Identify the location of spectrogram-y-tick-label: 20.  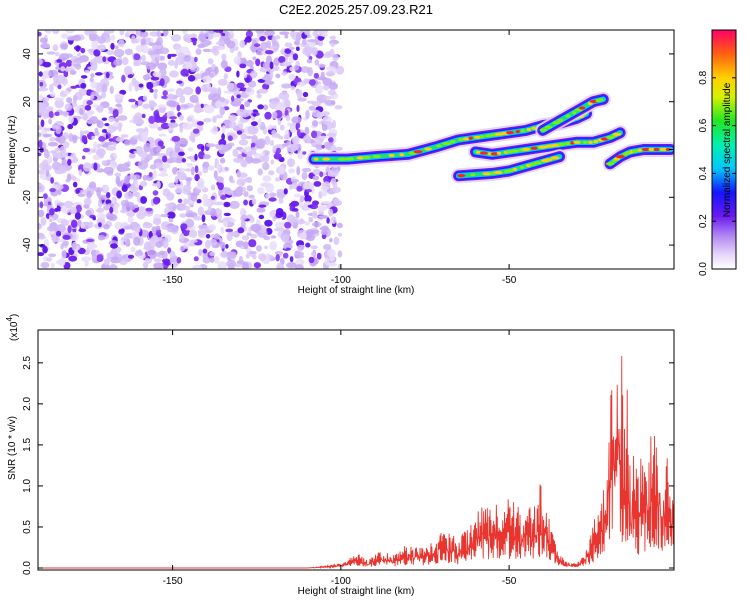
(27, 102).